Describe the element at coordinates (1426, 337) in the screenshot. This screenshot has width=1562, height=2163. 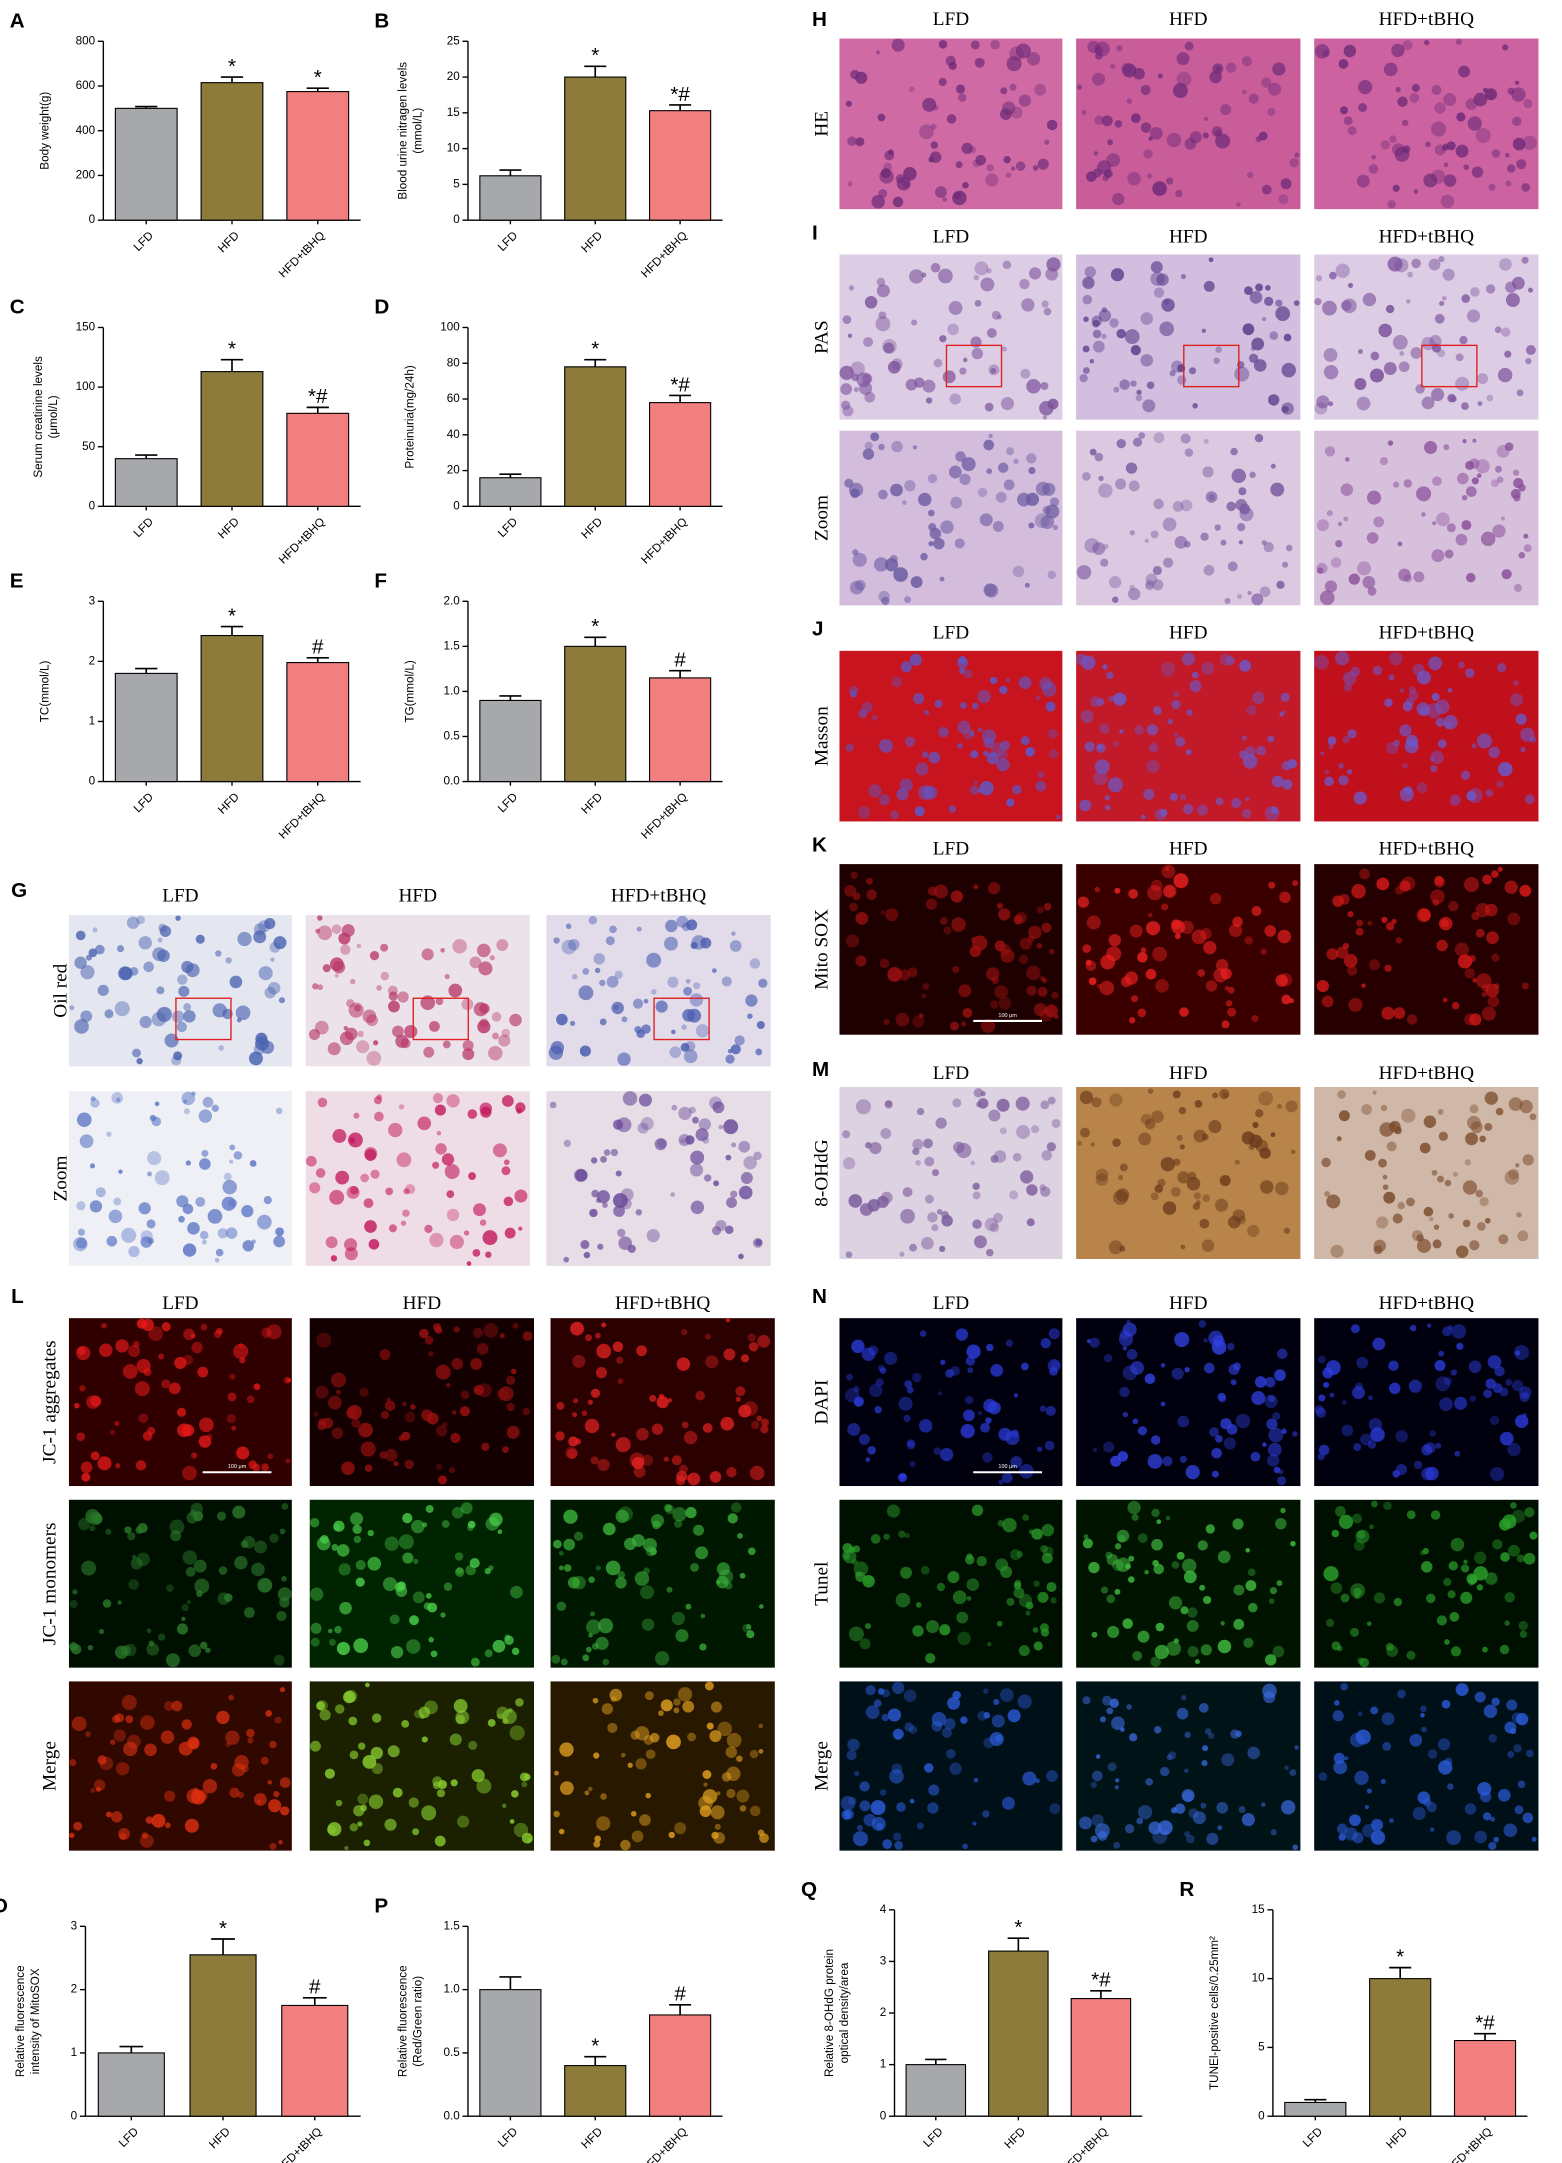
I see `micrograph-background` at that location.